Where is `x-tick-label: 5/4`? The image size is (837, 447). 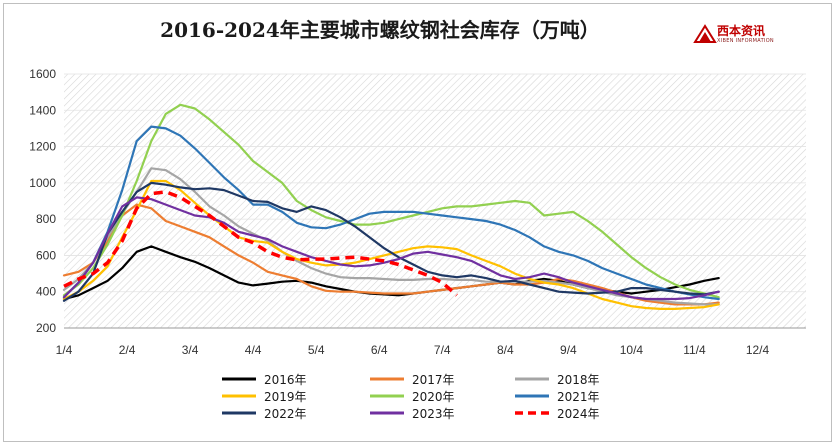
x-tick-label: 5/4 is located at coordinates (316, 350).